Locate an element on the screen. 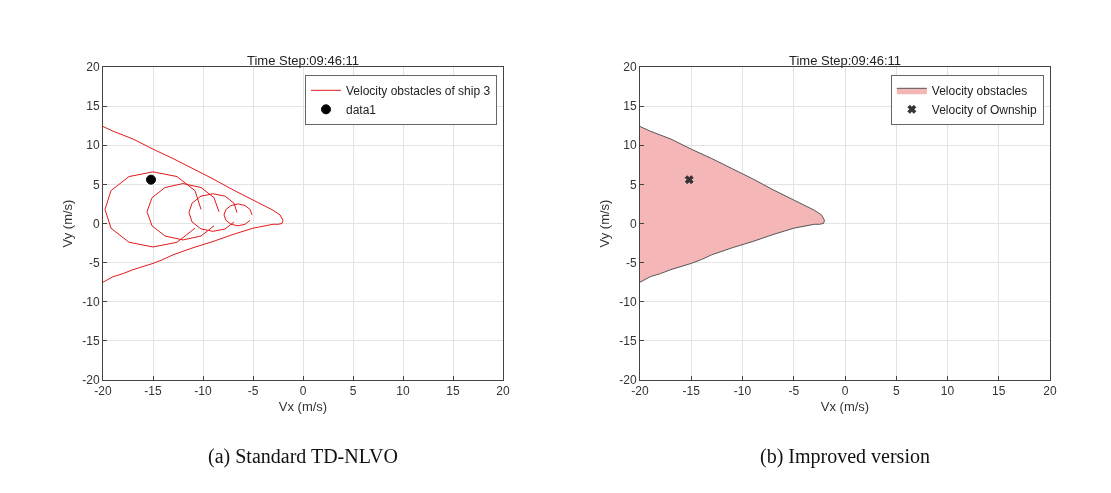  text: (b) Improved version is located at coordinates (845, 456).